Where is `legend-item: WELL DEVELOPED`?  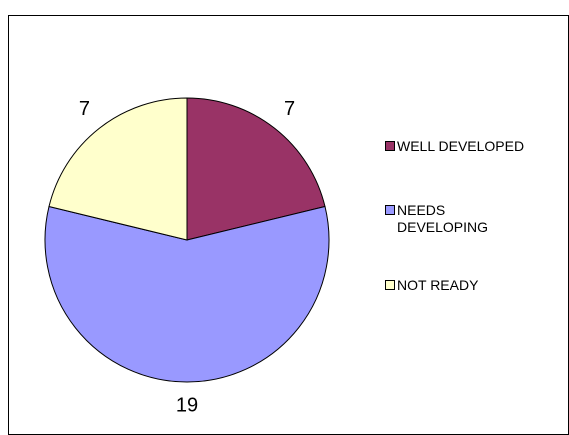 legend-item: WELL DEVELOPED is located at coordinates (456, 146).